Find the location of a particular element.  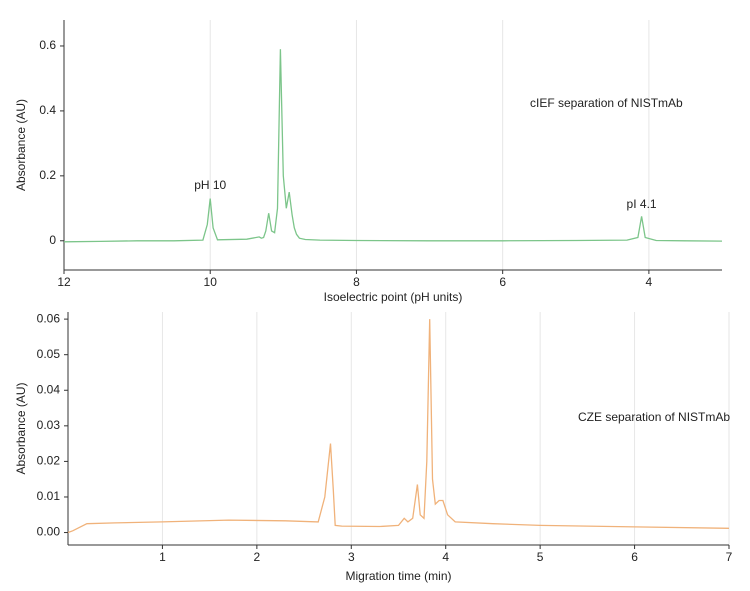

y-tick-label: 0.6 is located at coordinates (47, 45).